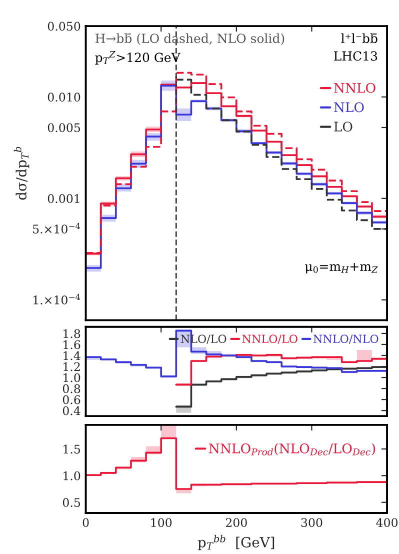 The width and height of the screenshot is (399, 554). What do you see at coordinates (72, 355) in the screenshot?
I see `y-tick-label: 1.4` at bounding box center [72, 355].